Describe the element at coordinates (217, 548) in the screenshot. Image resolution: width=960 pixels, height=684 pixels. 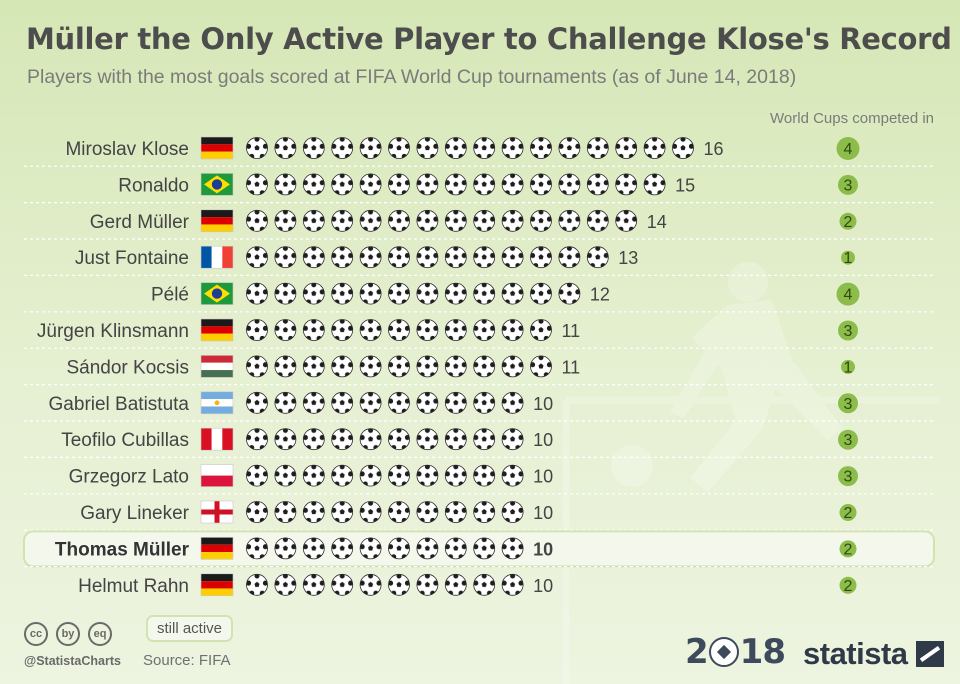
I see `germany-flag-icon` at that location.